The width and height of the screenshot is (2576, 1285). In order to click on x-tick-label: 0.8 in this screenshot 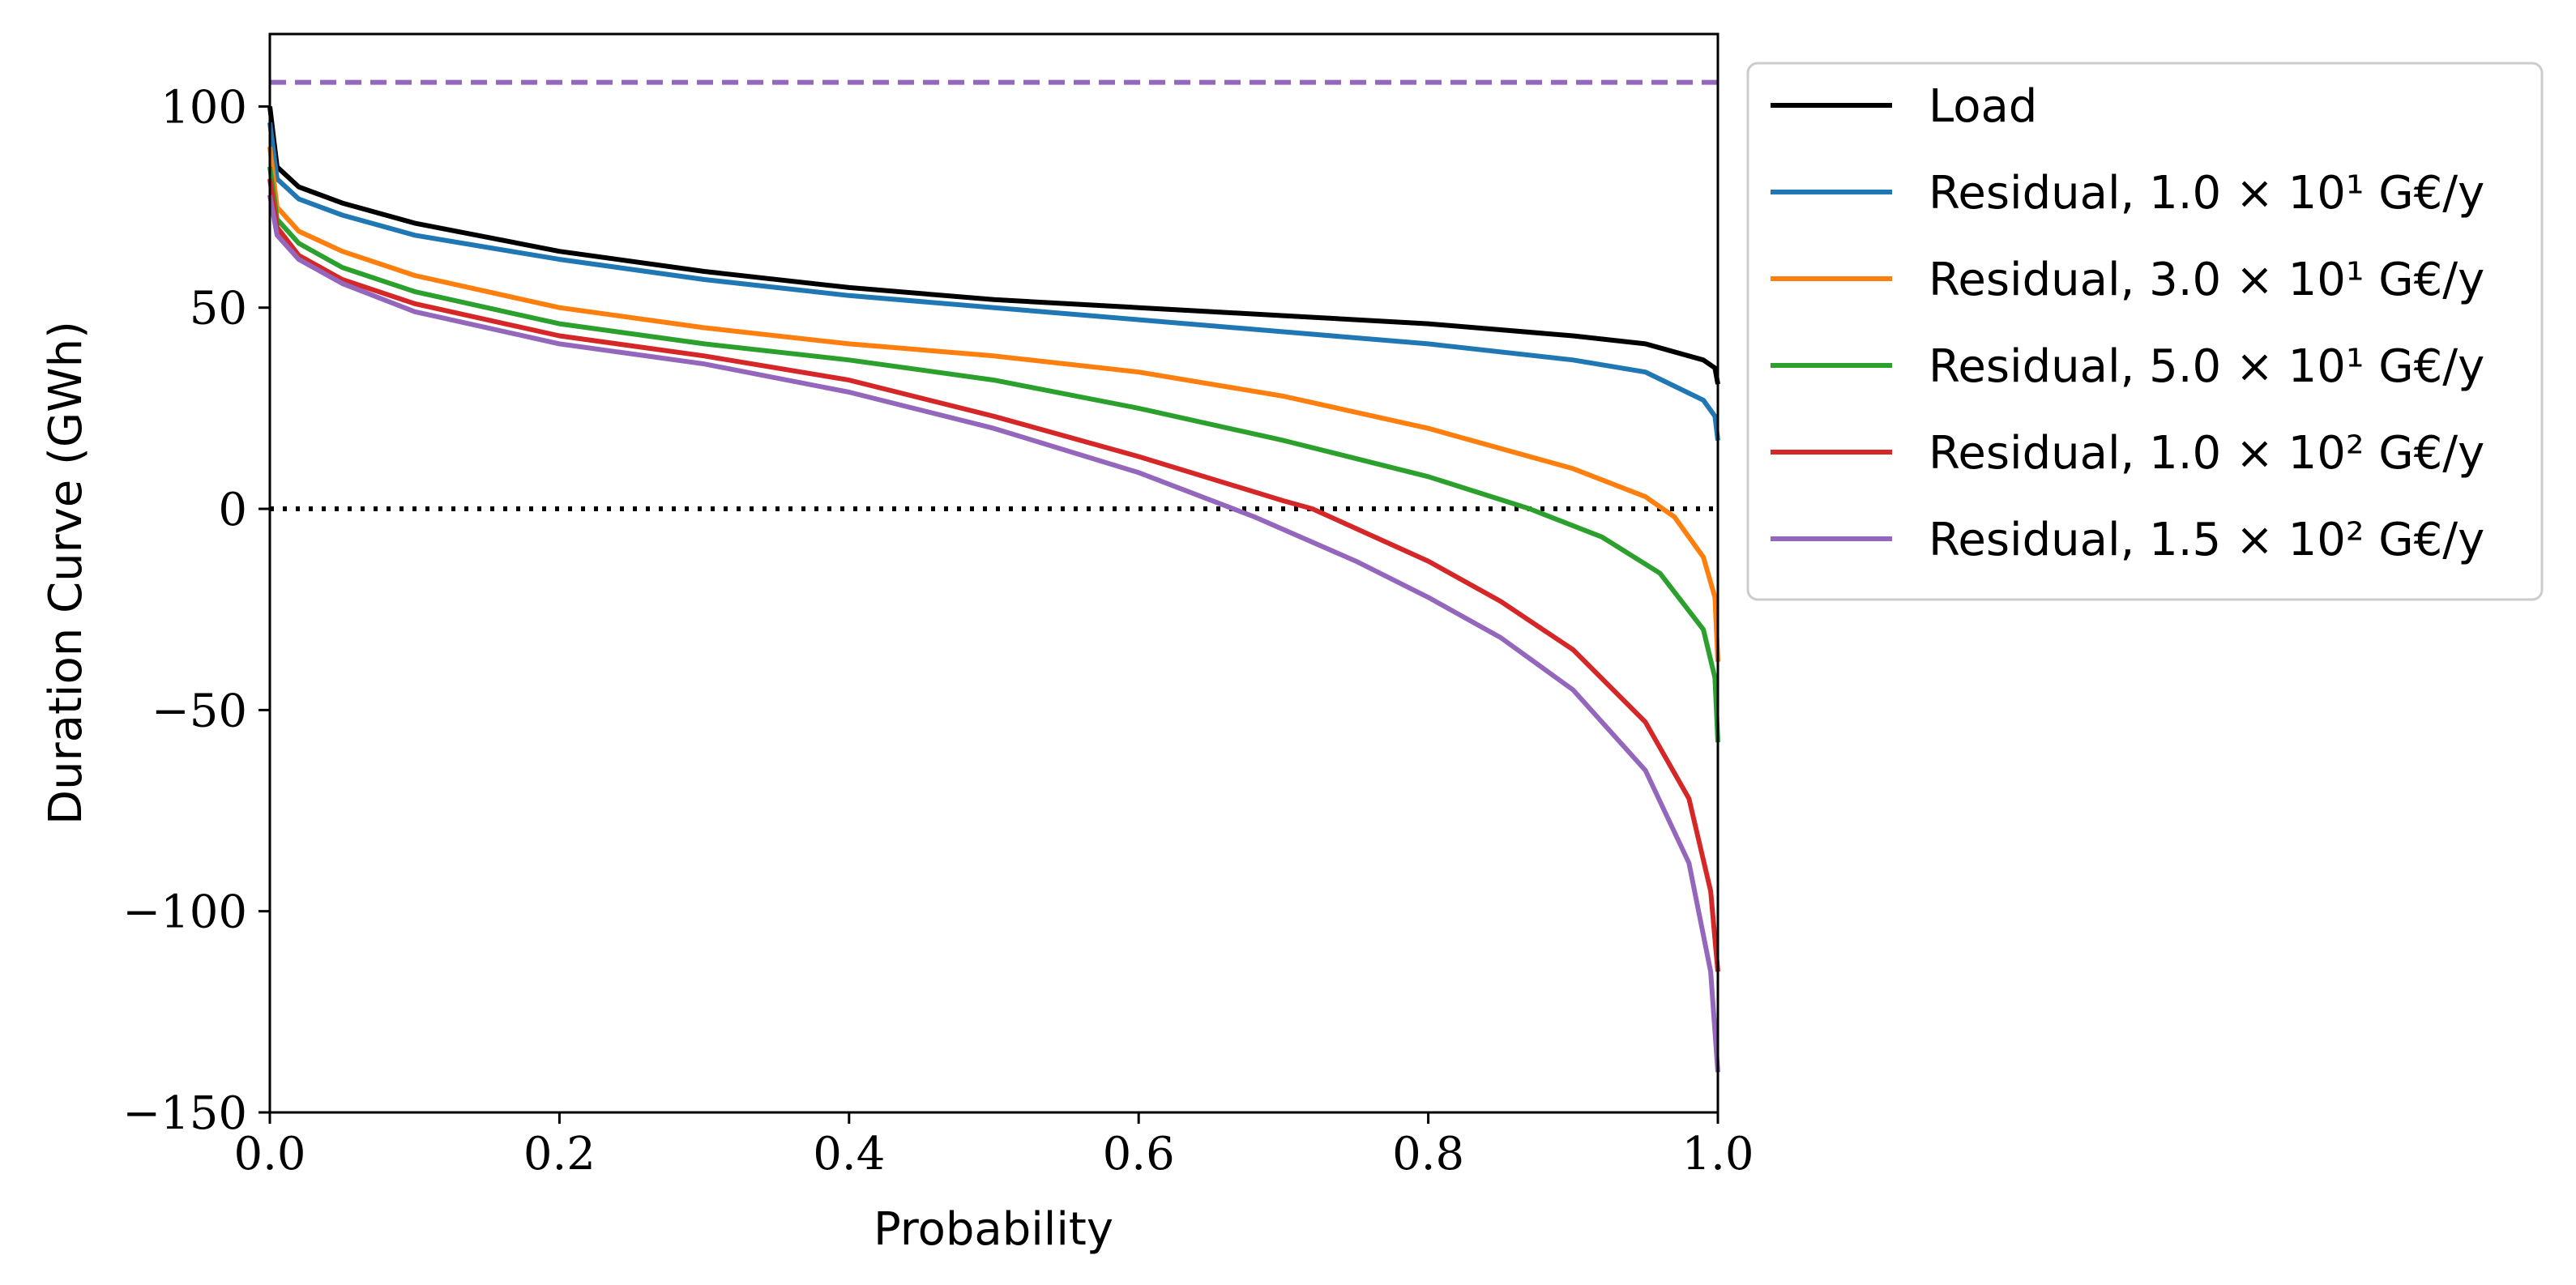, I will do `click(1428, 1154)`.